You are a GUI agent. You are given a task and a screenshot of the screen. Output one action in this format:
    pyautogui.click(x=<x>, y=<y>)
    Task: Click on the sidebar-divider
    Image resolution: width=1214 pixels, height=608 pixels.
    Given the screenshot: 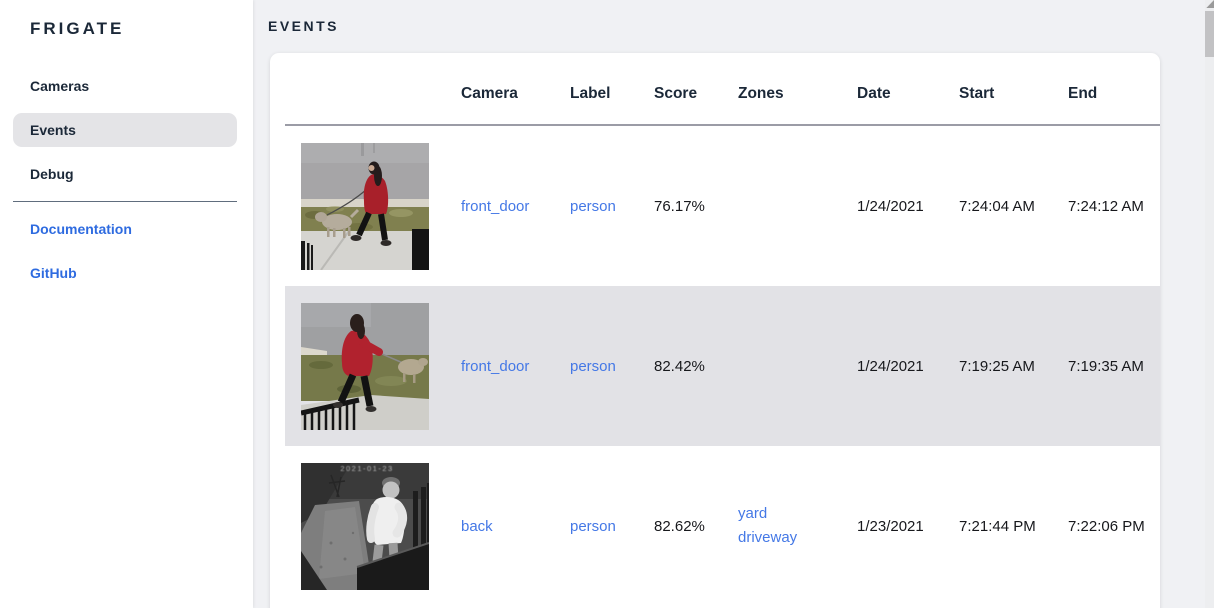 What is the action you would take?
    pyautogui.click(x=125, y=201)
    